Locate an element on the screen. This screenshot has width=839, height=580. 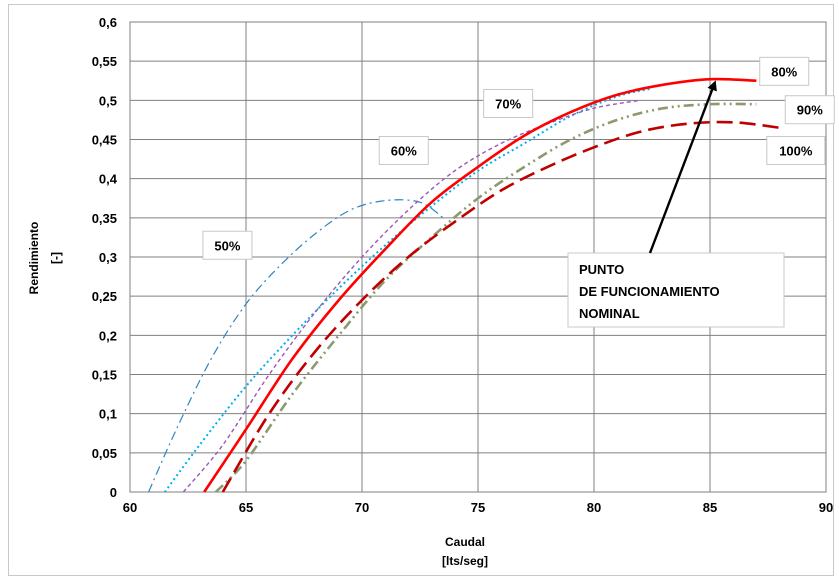
curve-label: 70% is located at coordinates (508, 103).